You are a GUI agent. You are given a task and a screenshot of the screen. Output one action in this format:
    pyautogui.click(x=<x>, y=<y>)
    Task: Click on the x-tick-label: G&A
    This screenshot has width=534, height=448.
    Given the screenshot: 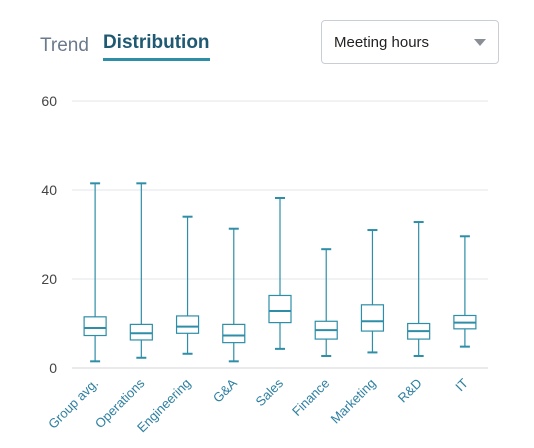 What is the action you would take?
    pyautogui.click(x=225, y=390)
    